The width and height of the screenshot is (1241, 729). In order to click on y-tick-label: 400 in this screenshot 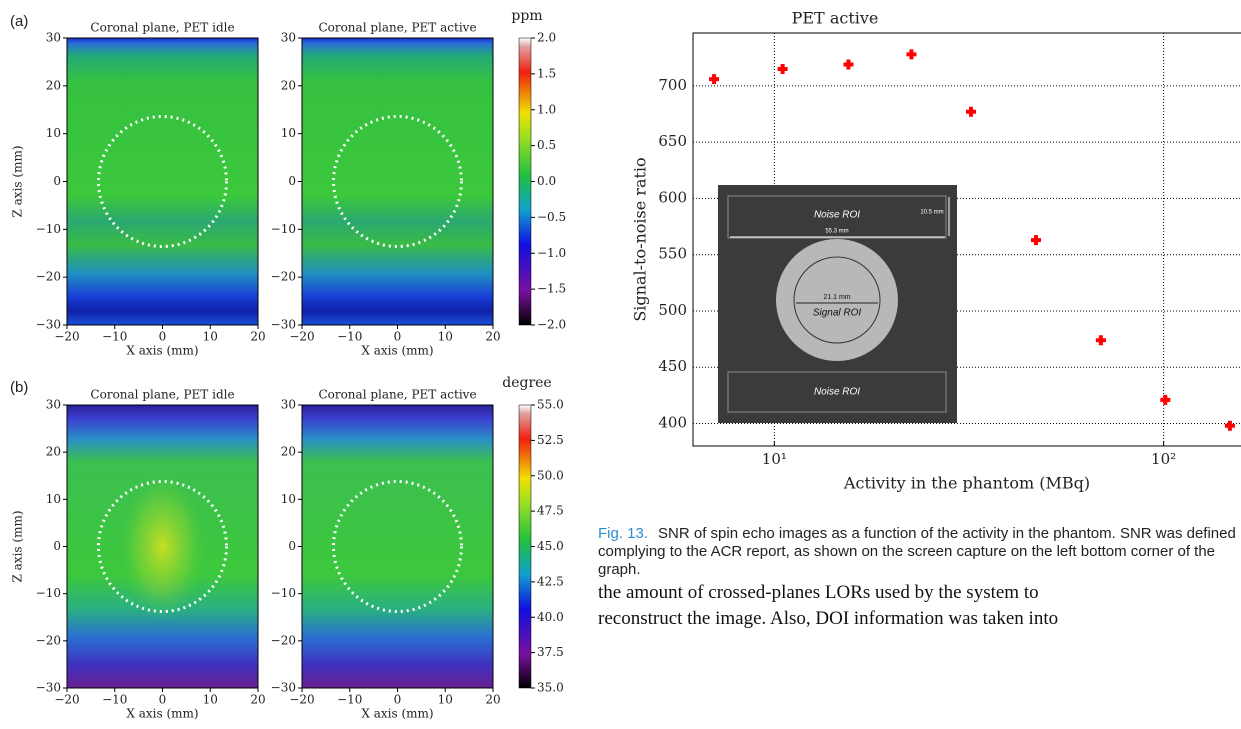, I will do `click(672, 422)`.